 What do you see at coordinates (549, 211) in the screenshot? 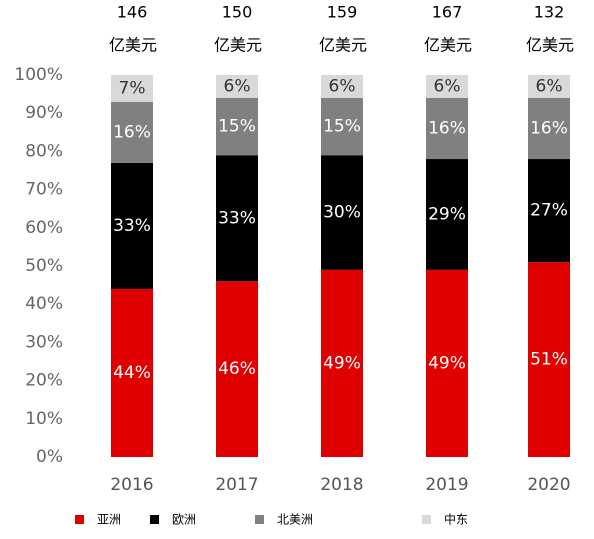
I see `value-label: 27%` at bounding box center [549, 211].